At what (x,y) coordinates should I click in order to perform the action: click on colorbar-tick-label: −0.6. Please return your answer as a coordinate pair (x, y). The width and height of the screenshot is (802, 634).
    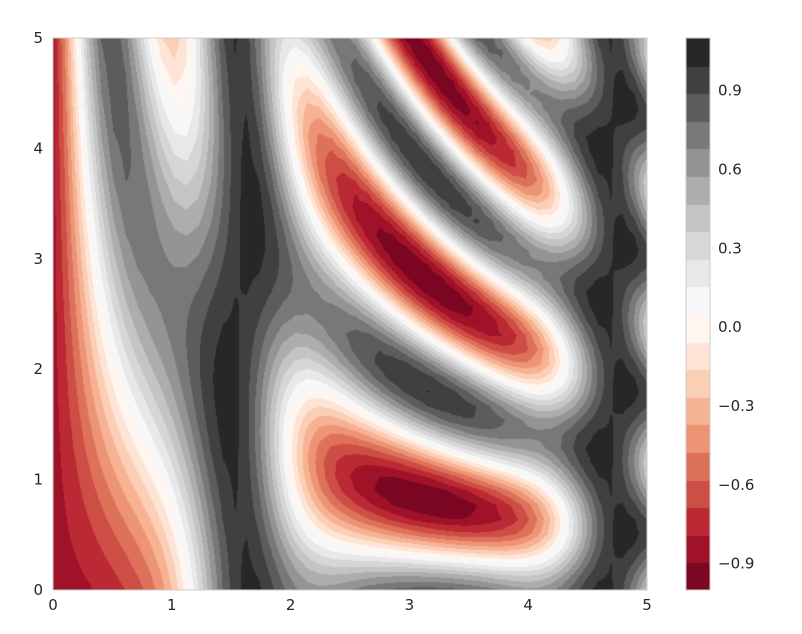
    Looking at the image, I should click on (736, 485).